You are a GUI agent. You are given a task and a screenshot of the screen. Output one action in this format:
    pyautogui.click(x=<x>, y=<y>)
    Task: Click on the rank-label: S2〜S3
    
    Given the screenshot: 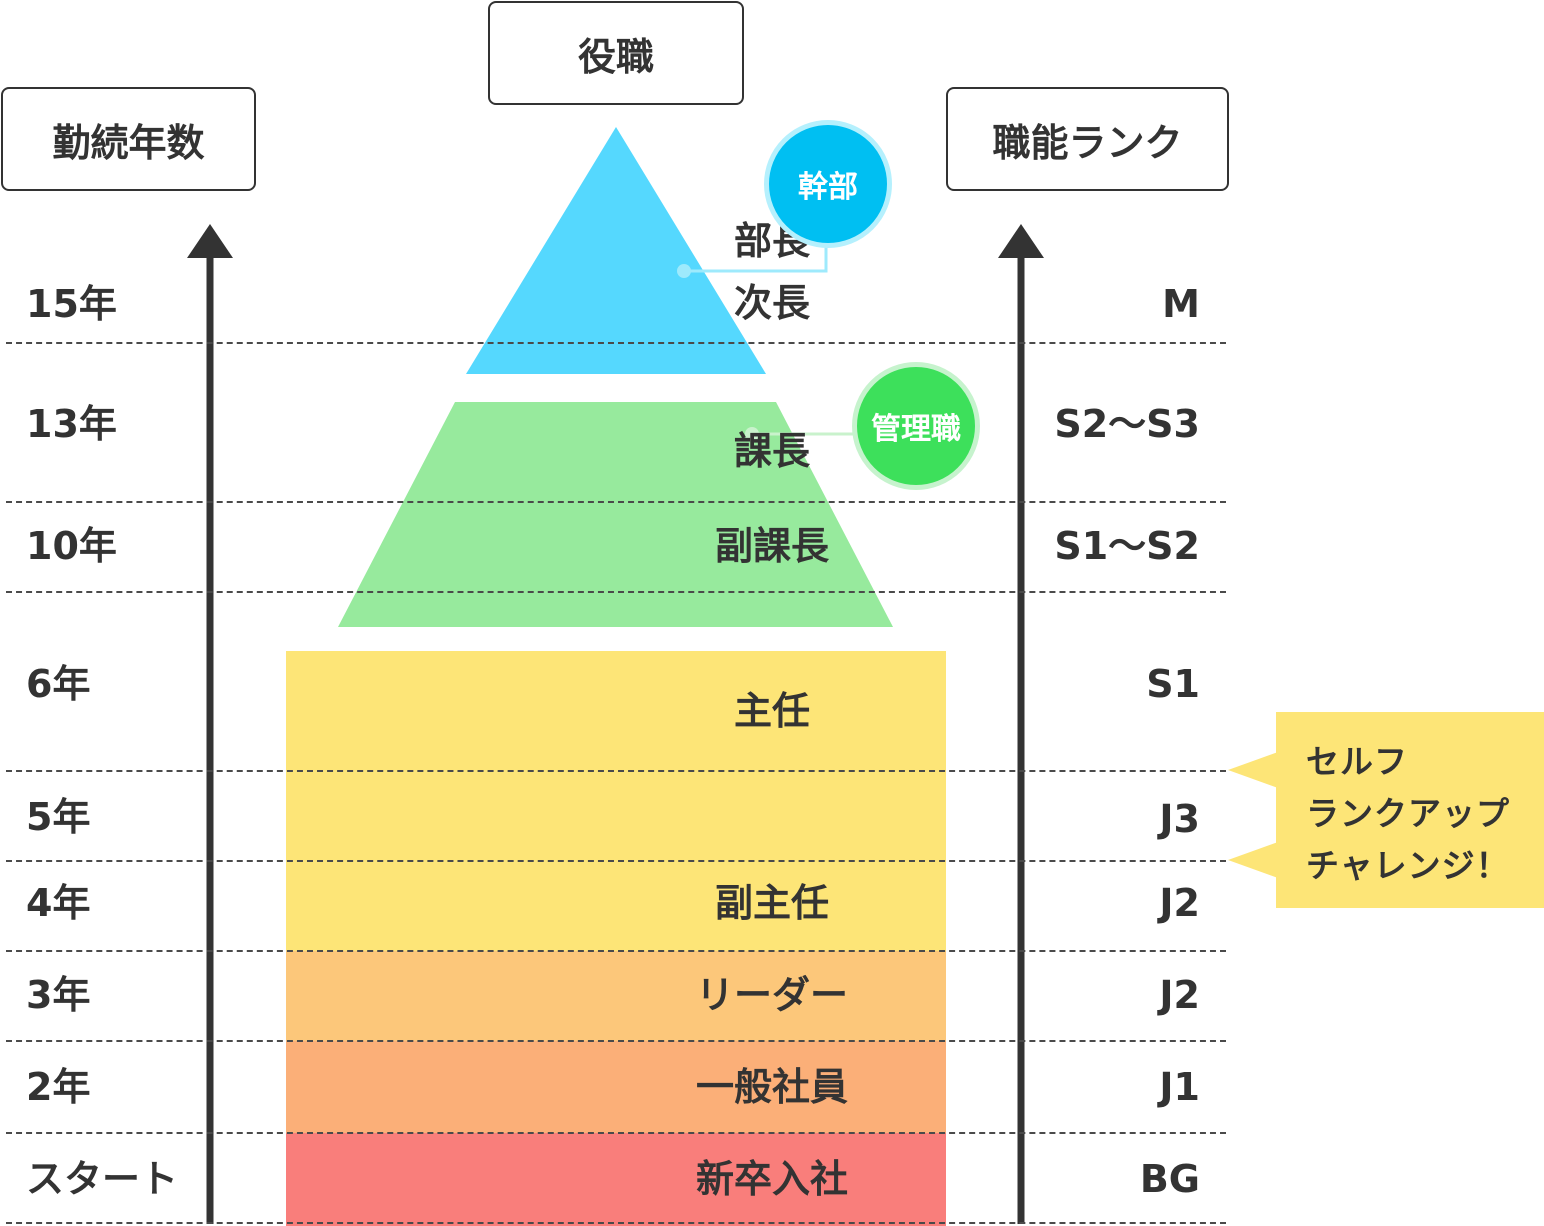 What is the action you would take?
    pyautogui.click(x=1127, y=424)
    